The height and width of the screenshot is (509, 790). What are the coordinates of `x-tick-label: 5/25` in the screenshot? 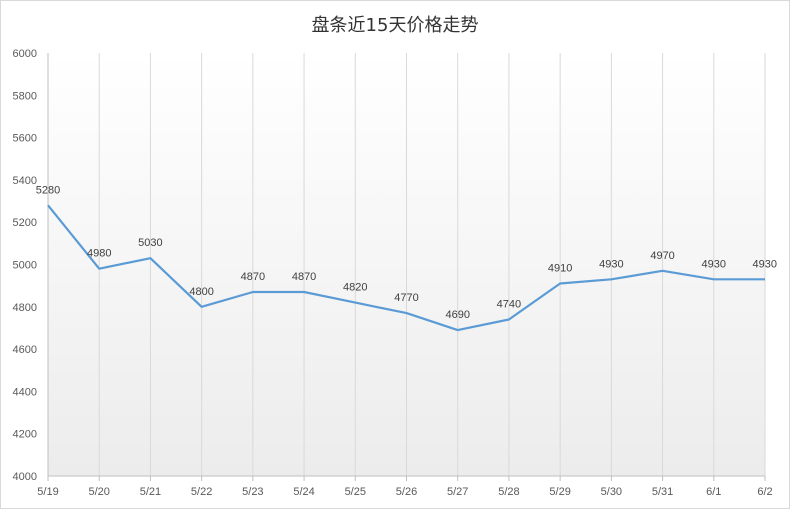 It's located at (355, 492).